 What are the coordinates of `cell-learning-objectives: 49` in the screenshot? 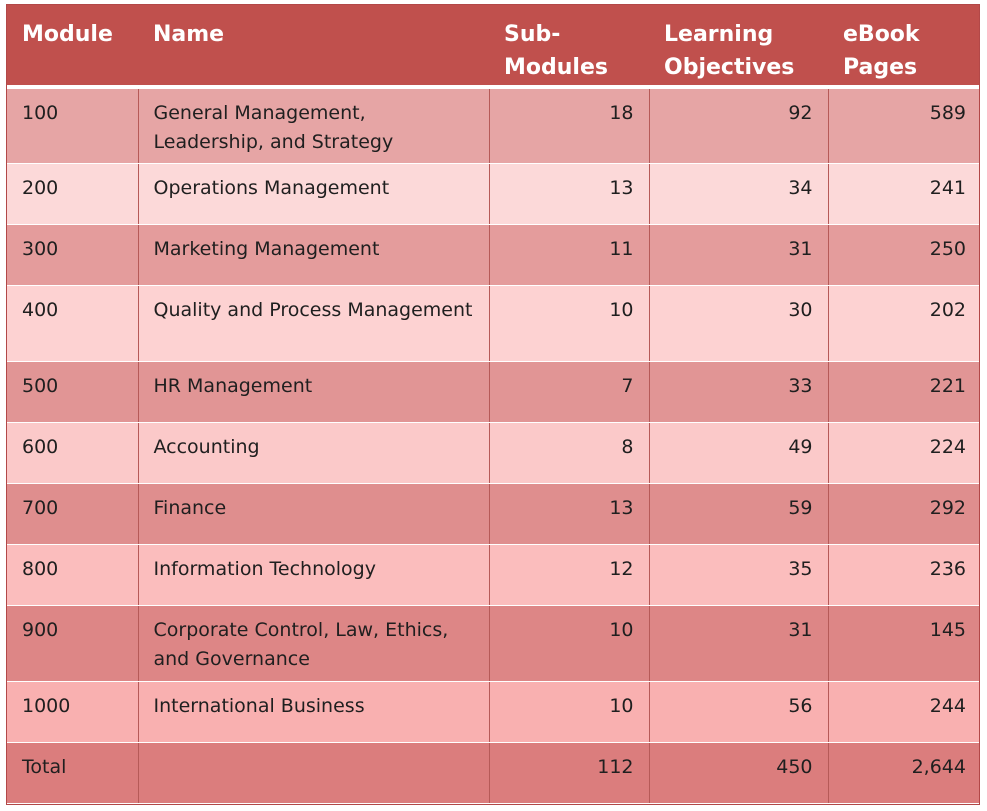 It's located at (739, 453).